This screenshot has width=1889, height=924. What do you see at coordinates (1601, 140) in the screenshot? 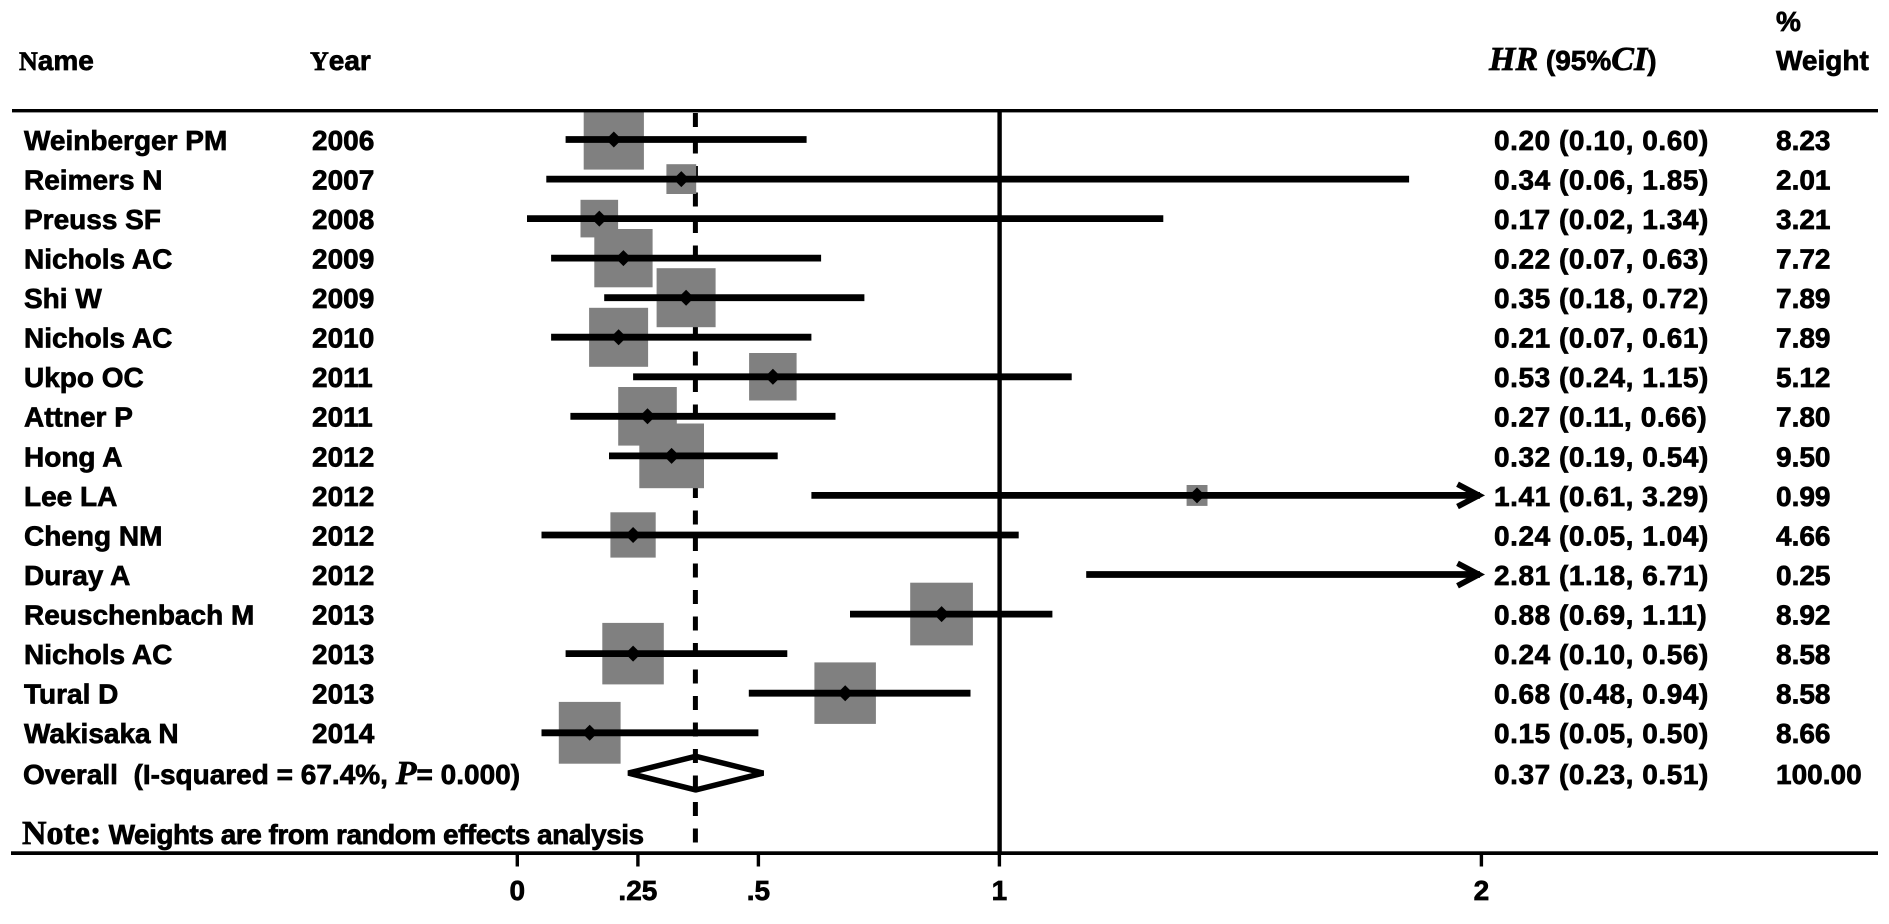
I see `svg-text: 0.20 (0.10, 0.60)` at bounding box center [1601, 140].